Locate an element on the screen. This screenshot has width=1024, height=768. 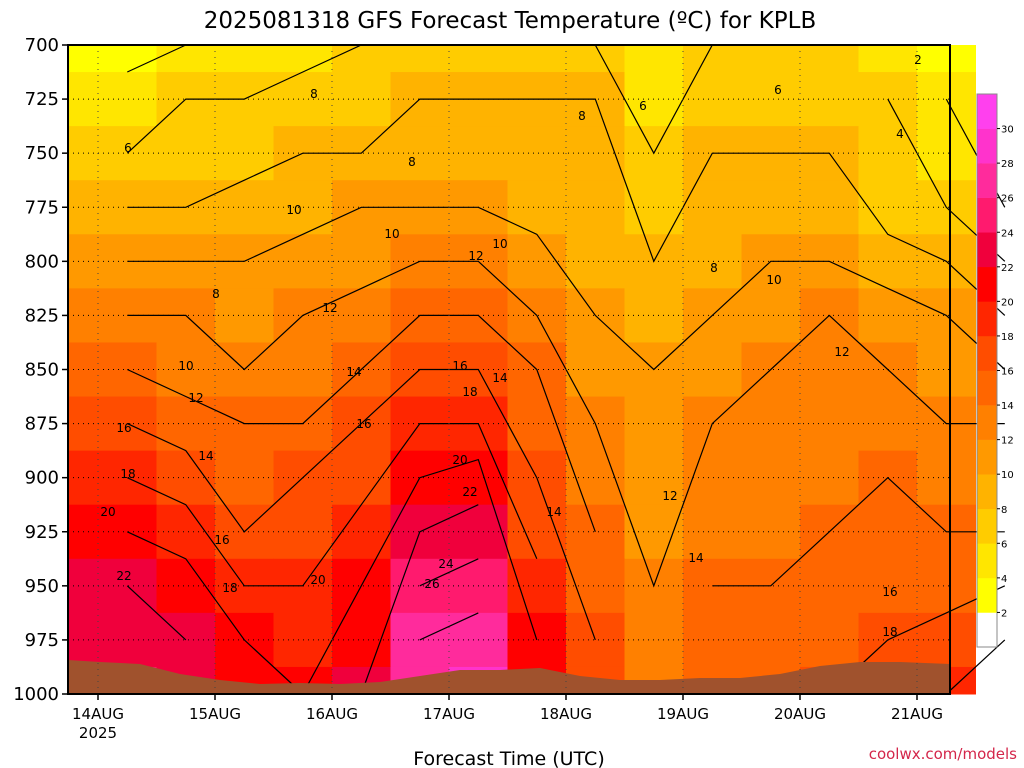
y-tick-label: 875 is located at coordinates (42, 424).